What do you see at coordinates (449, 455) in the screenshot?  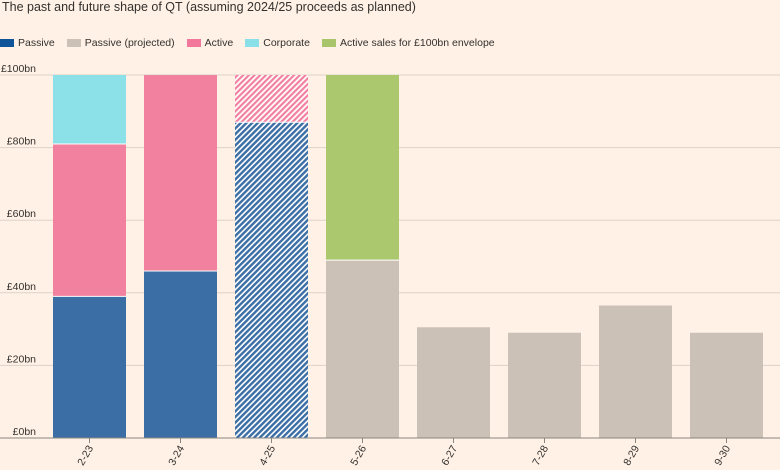 I see `x-tick-label: 6-27` at bounding box center [449, 455].